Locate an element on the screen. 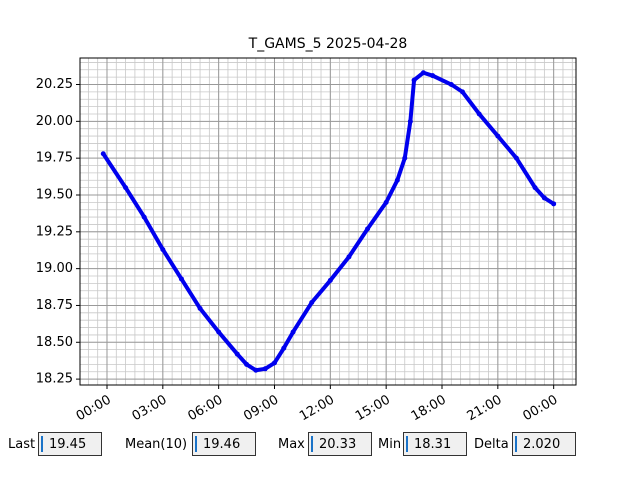 The width and height of the screenshot is (640, 480). y-tick-label: 19.75 is located at coordinates (54, 158).